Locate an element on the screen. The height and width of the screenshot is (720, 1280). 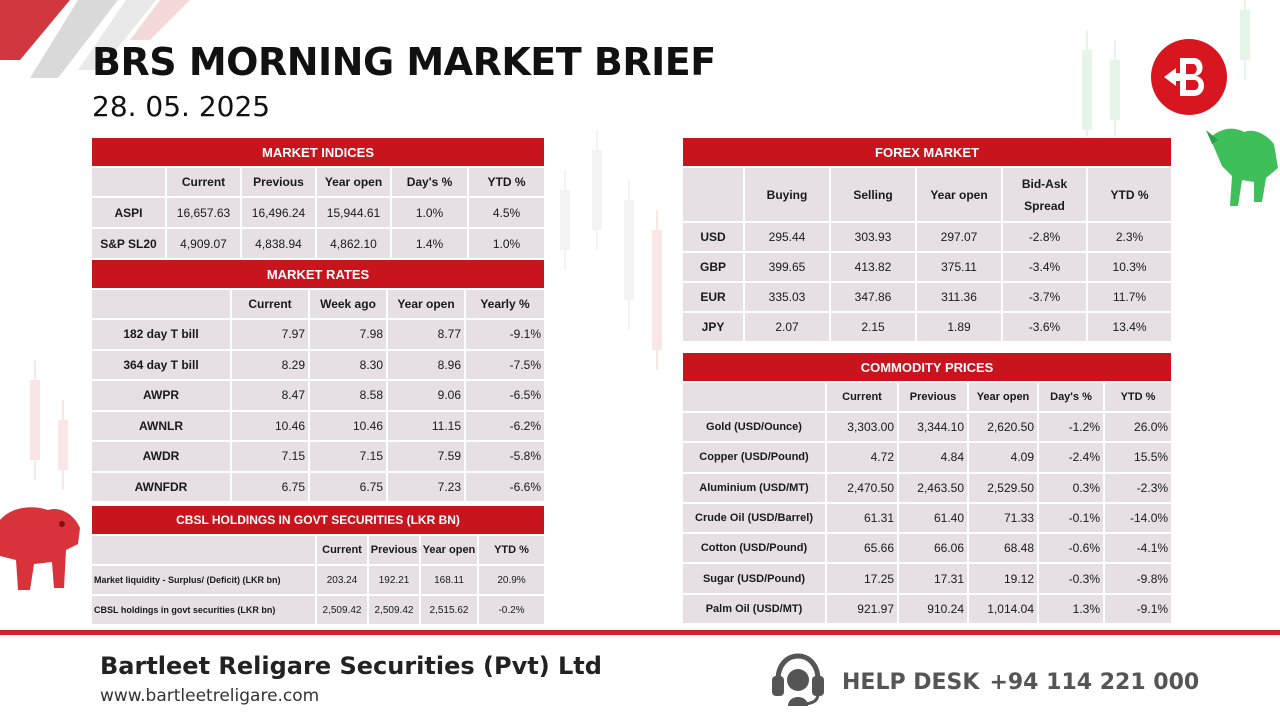
row-label: EUR is located at coordinates (713, 297).